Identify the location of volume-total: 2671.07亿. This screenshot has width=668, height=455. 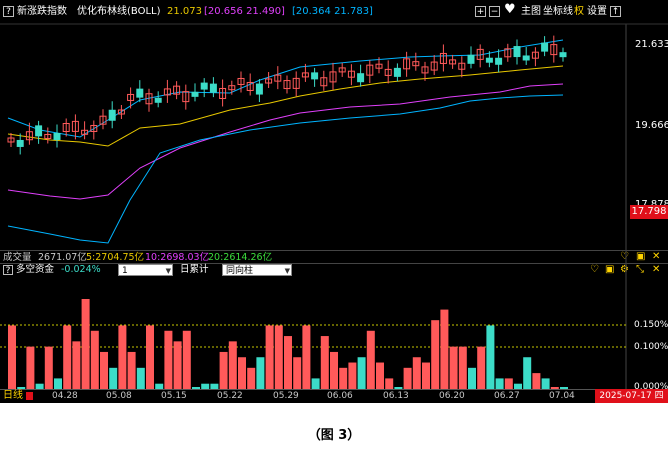
(62, 257).